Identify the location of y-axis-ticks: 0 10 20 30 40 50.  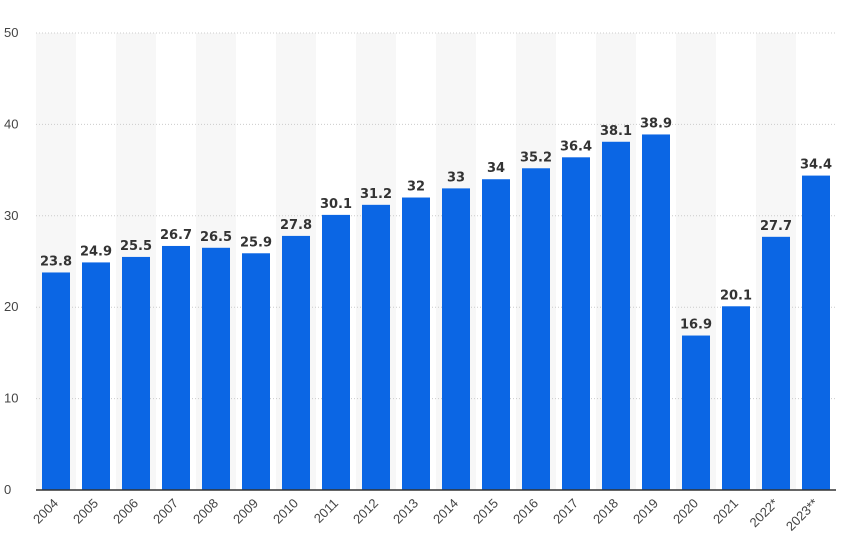
(11, 261).